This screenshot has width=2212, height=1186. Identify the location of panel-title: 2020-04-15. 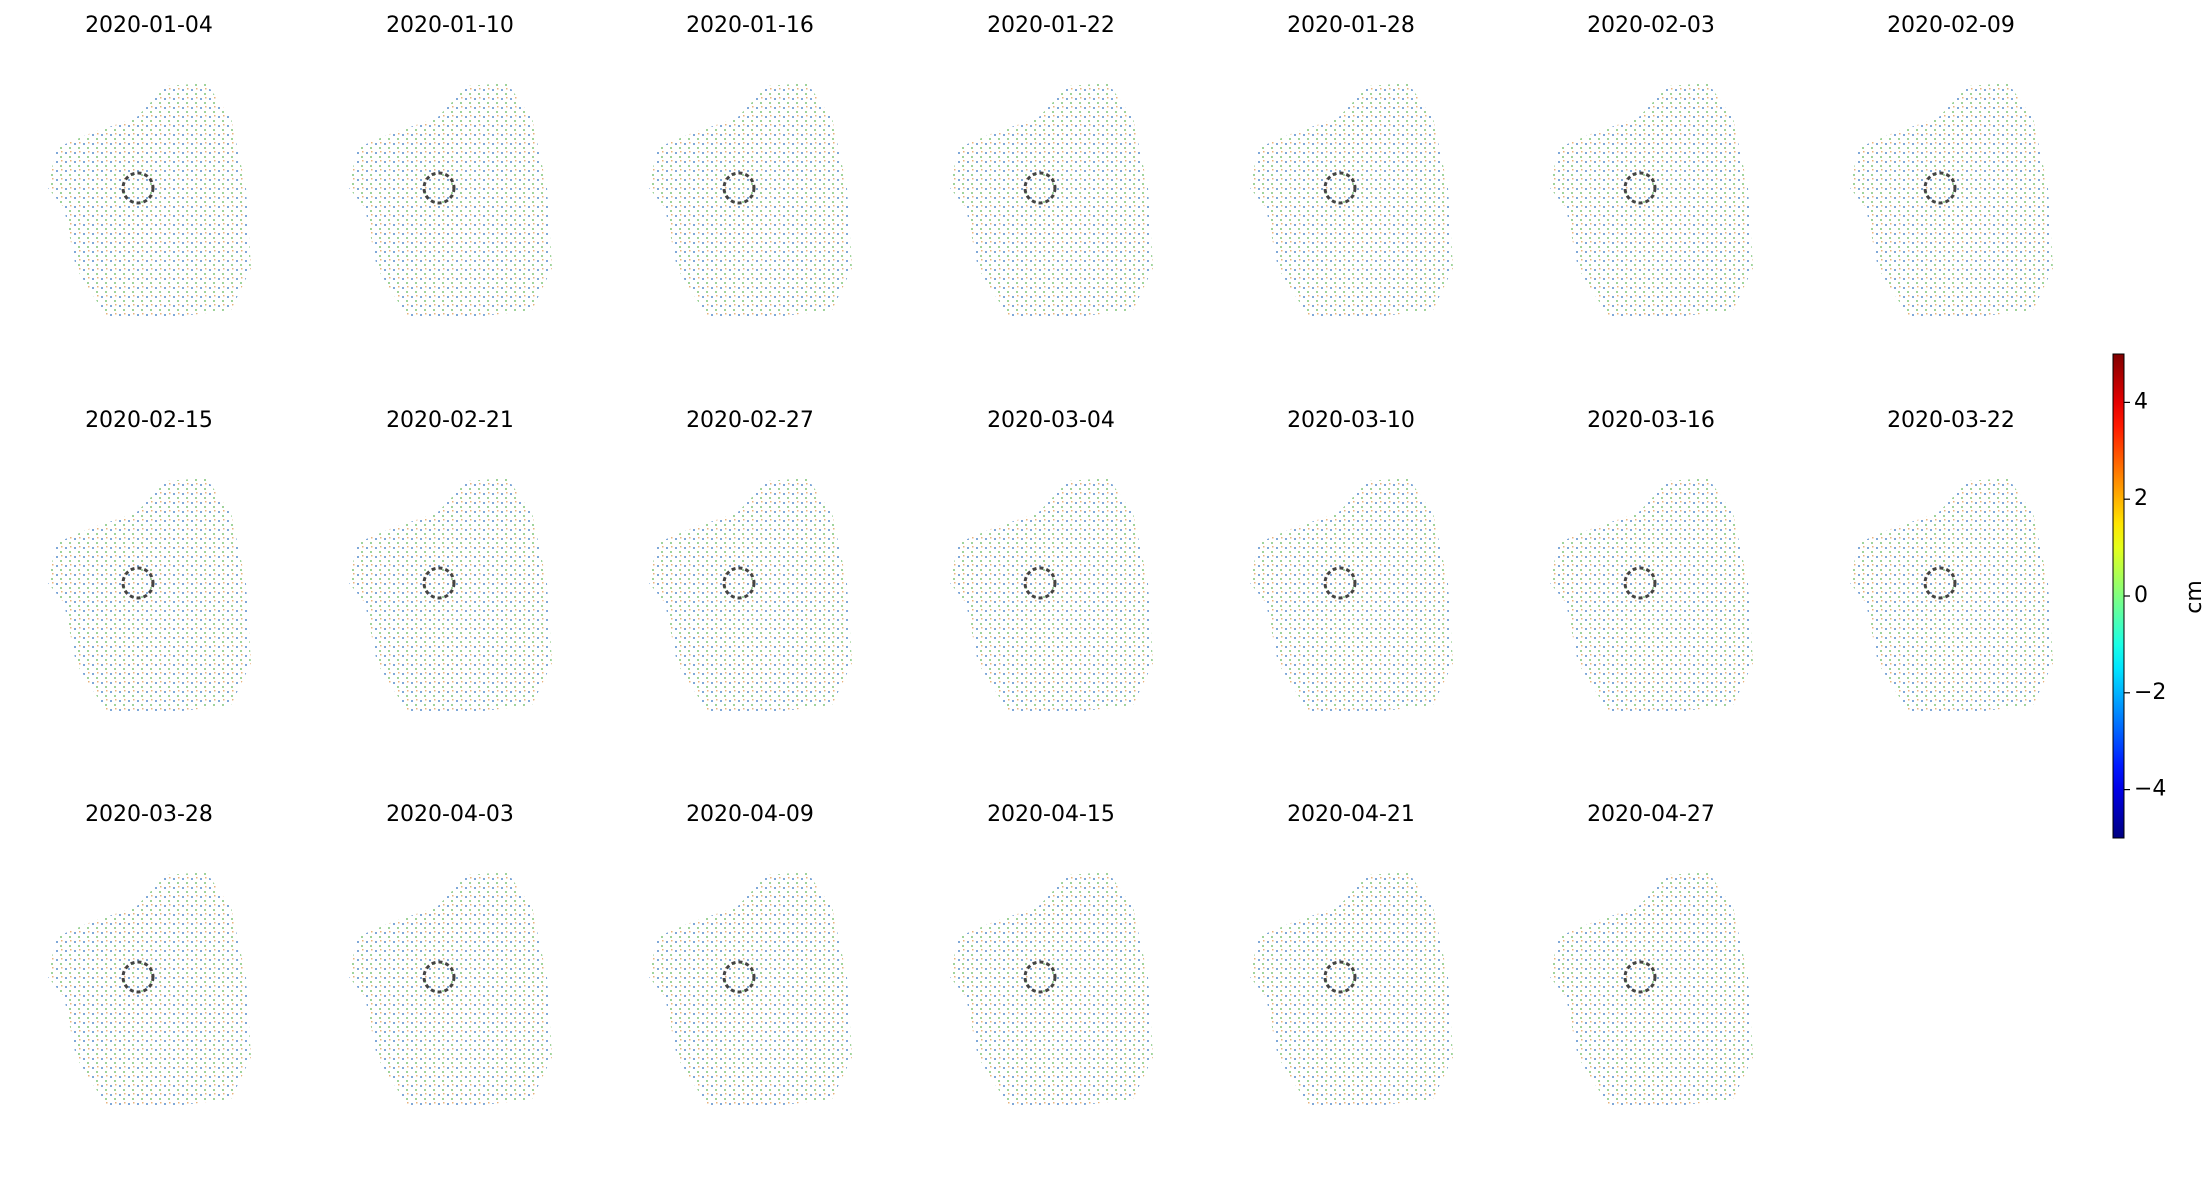
(1051, 814).